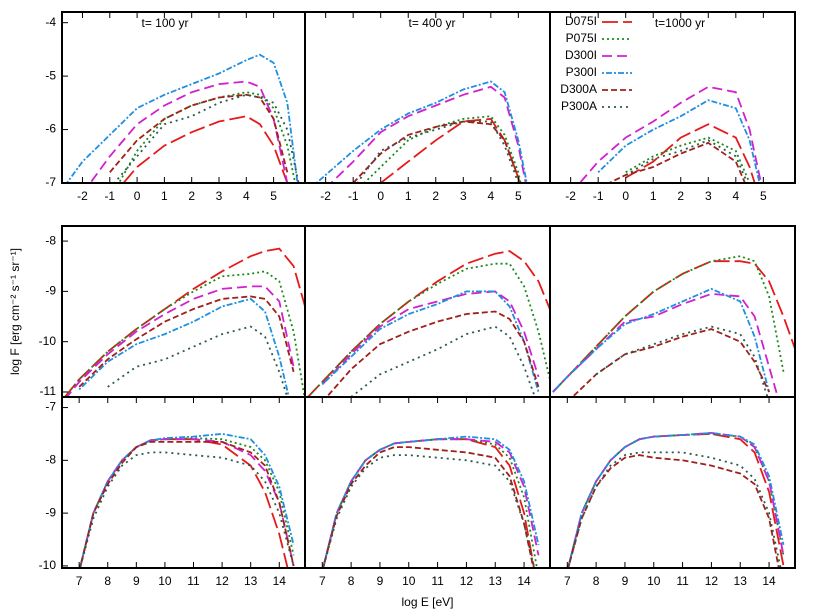 This screenshot has height=612, width=814. I want to click on x-tick-label: 1, so click(653, 196).